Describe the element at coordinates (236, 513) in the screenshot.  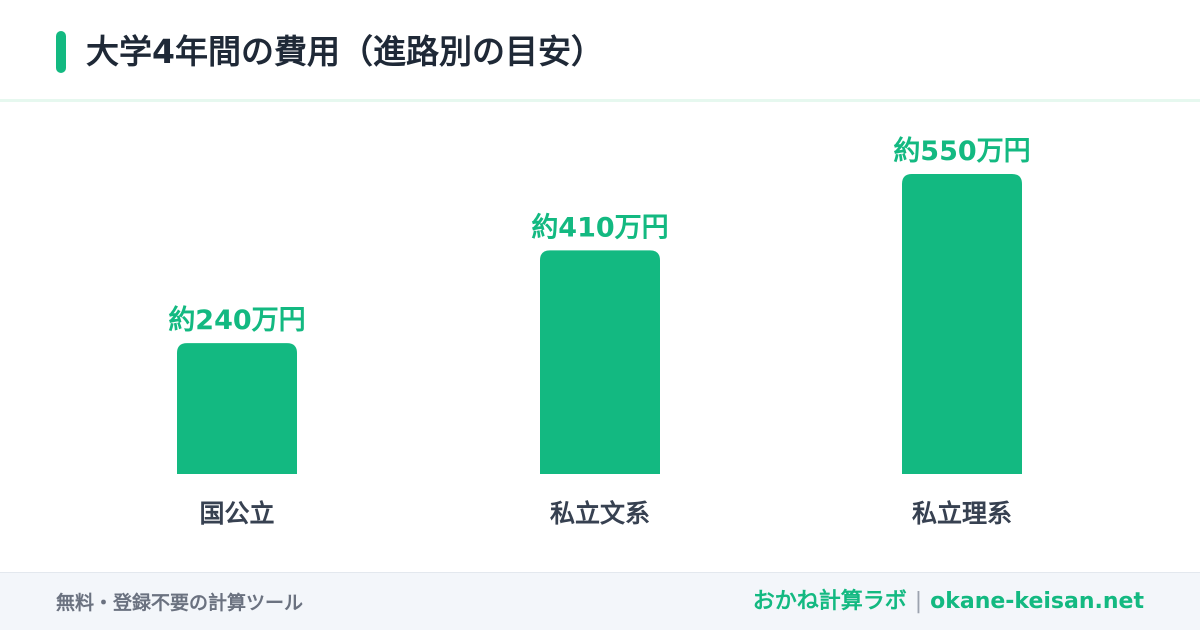
I see `category-label: 国公立` at that location.